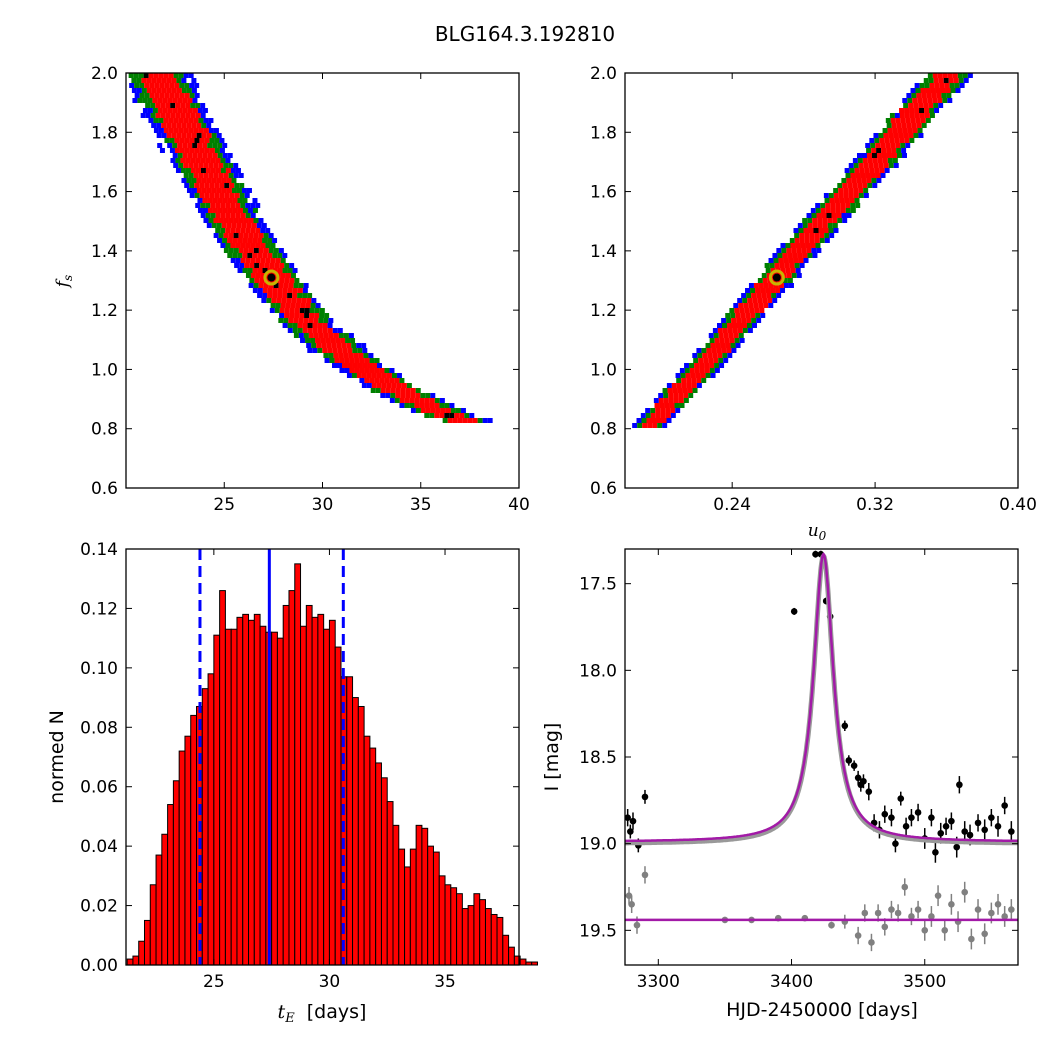 This screenshot has width=1050, height=1050. I want to click on histogram-ytick-label: 0.04, so click(99, 847).